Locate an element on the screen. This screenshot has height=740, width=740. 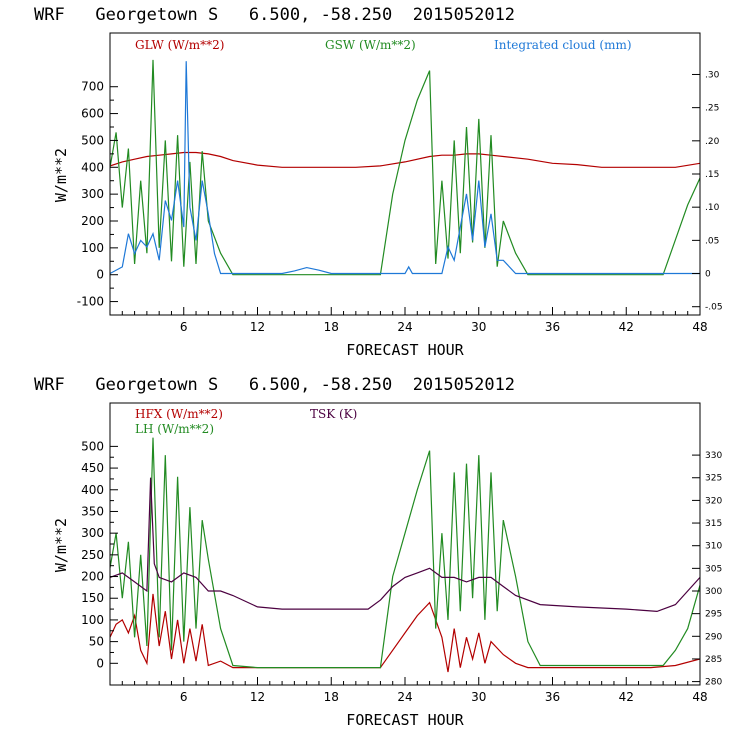
chart1-ytick-label: 500 is located at coordinates (92, 140).